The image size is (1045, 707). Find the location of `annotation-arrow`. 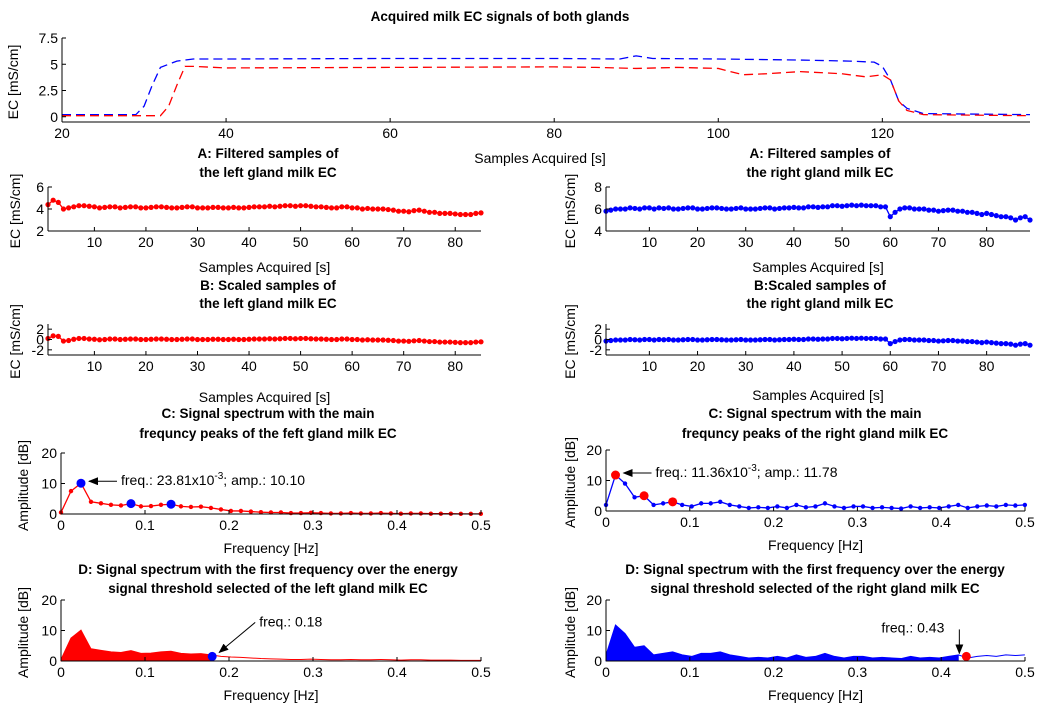

annotation-arrow is located at coordinates (237, 638).